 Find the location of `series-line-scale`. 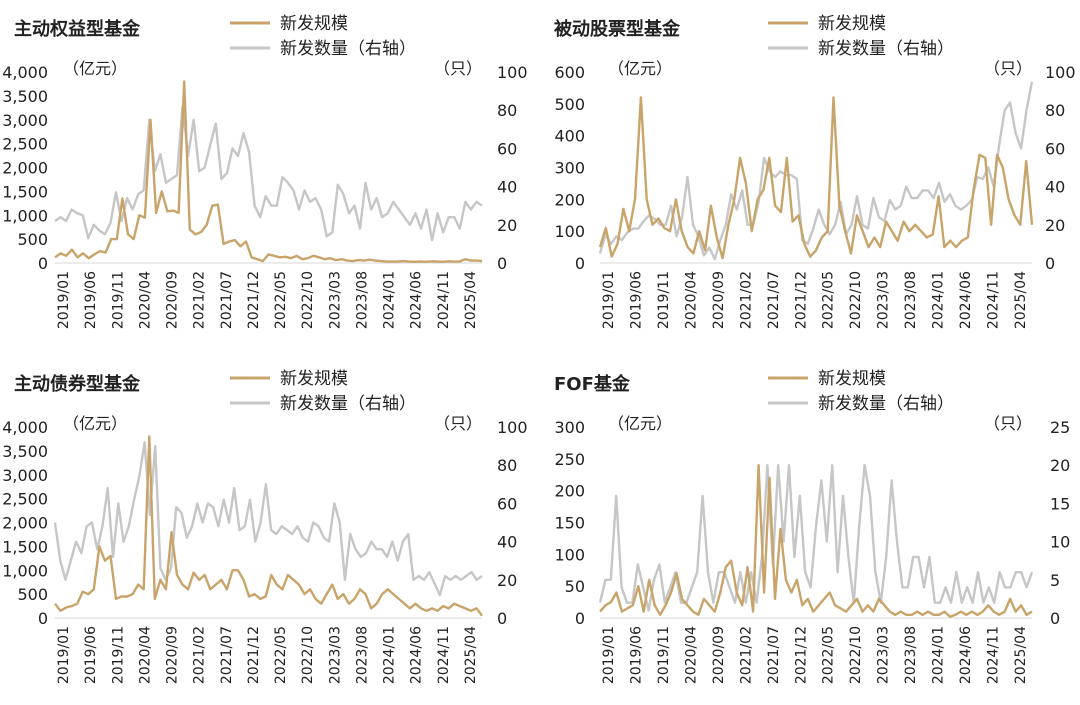

series-line-scale is located at coordinates (816, 178).